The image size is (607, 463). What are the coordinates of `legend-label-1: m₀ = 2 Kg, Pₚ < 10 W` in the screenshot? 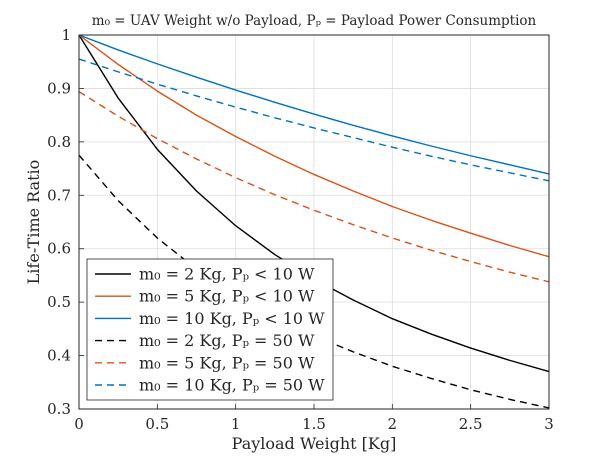 It's located at (227, 274).